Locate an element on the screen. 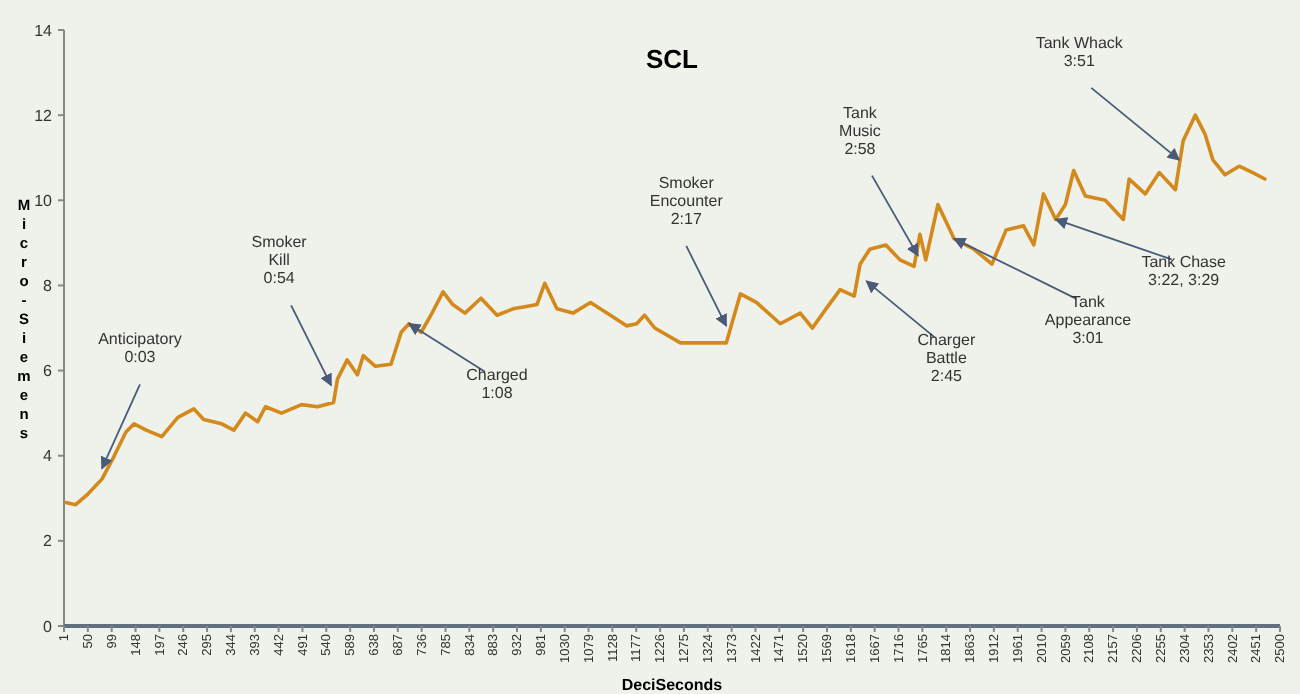 This screenshot has width=1300, height=694. y-tick-label: 10 is located at coordinates (44, 200).